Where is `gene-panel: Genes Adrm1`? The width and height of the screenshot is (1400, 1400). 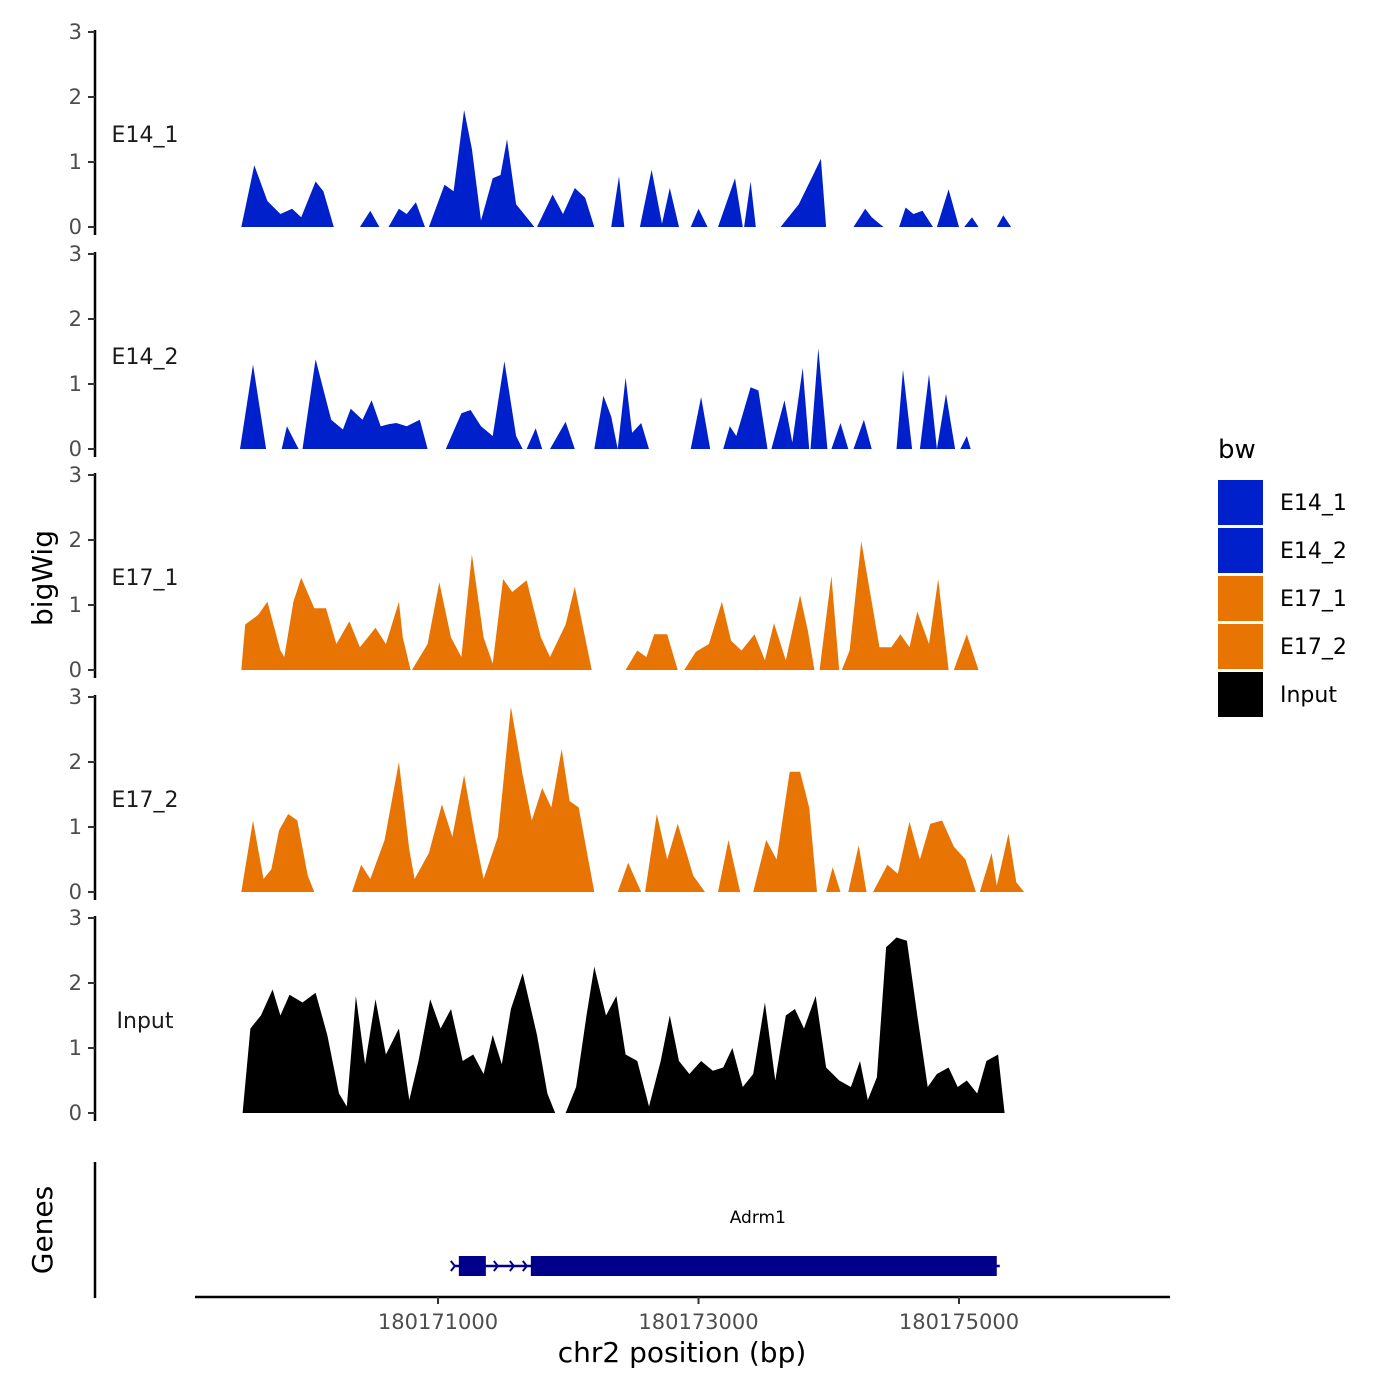 gene-panel: Genes Adrm1 is located at coordinates (513, 1230).